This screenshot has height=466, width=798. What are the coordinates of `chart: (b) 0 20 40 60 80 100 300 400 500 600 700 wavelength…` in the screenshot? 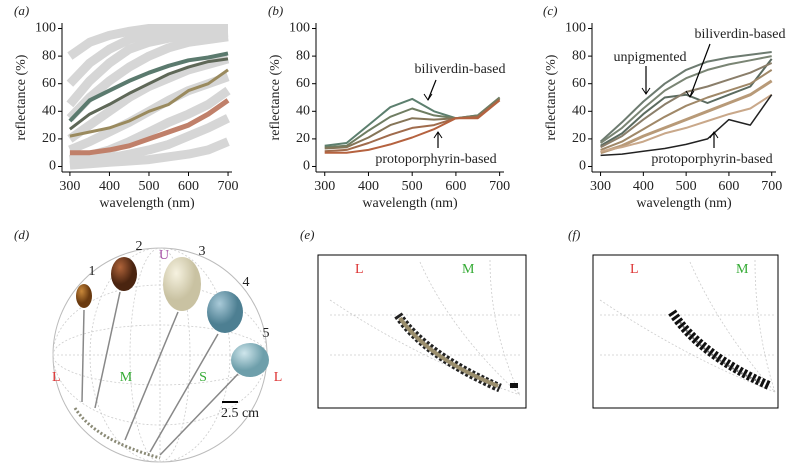 It's located at (389, 107).